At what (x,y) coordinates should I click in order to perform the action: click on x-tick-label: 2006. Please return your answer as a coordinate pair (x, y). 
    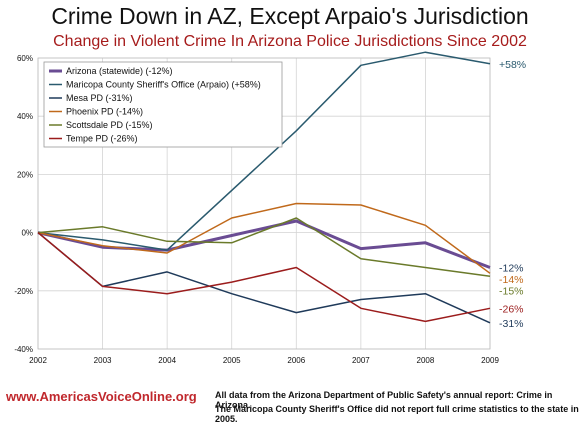
    Looking at the image, I should click on (296, 360).